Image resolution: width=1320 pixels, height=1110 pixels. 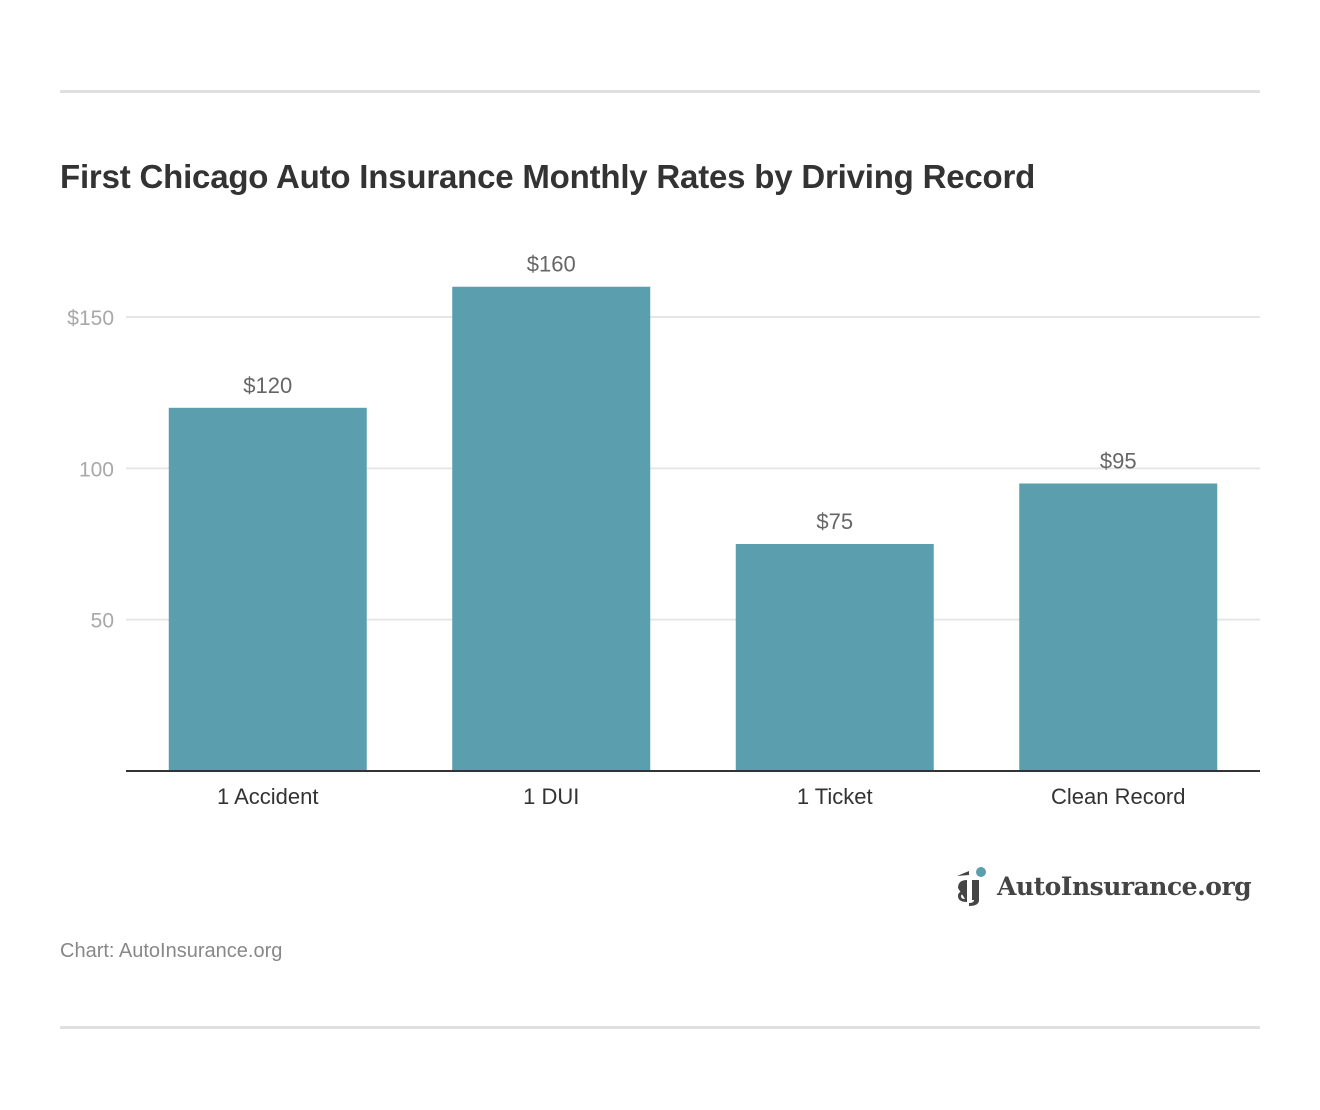 I want to click on y-tick-label: 50, so click(x=102, y=621).